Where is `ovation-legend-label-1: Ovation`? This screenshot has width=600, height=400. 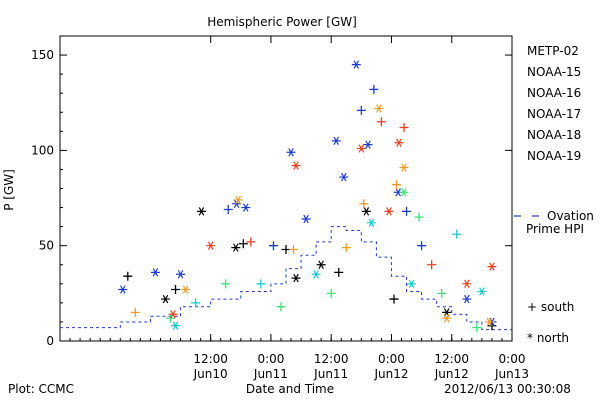
ovation-legend-label-1: Ovation is located at coordinates (570, 216).